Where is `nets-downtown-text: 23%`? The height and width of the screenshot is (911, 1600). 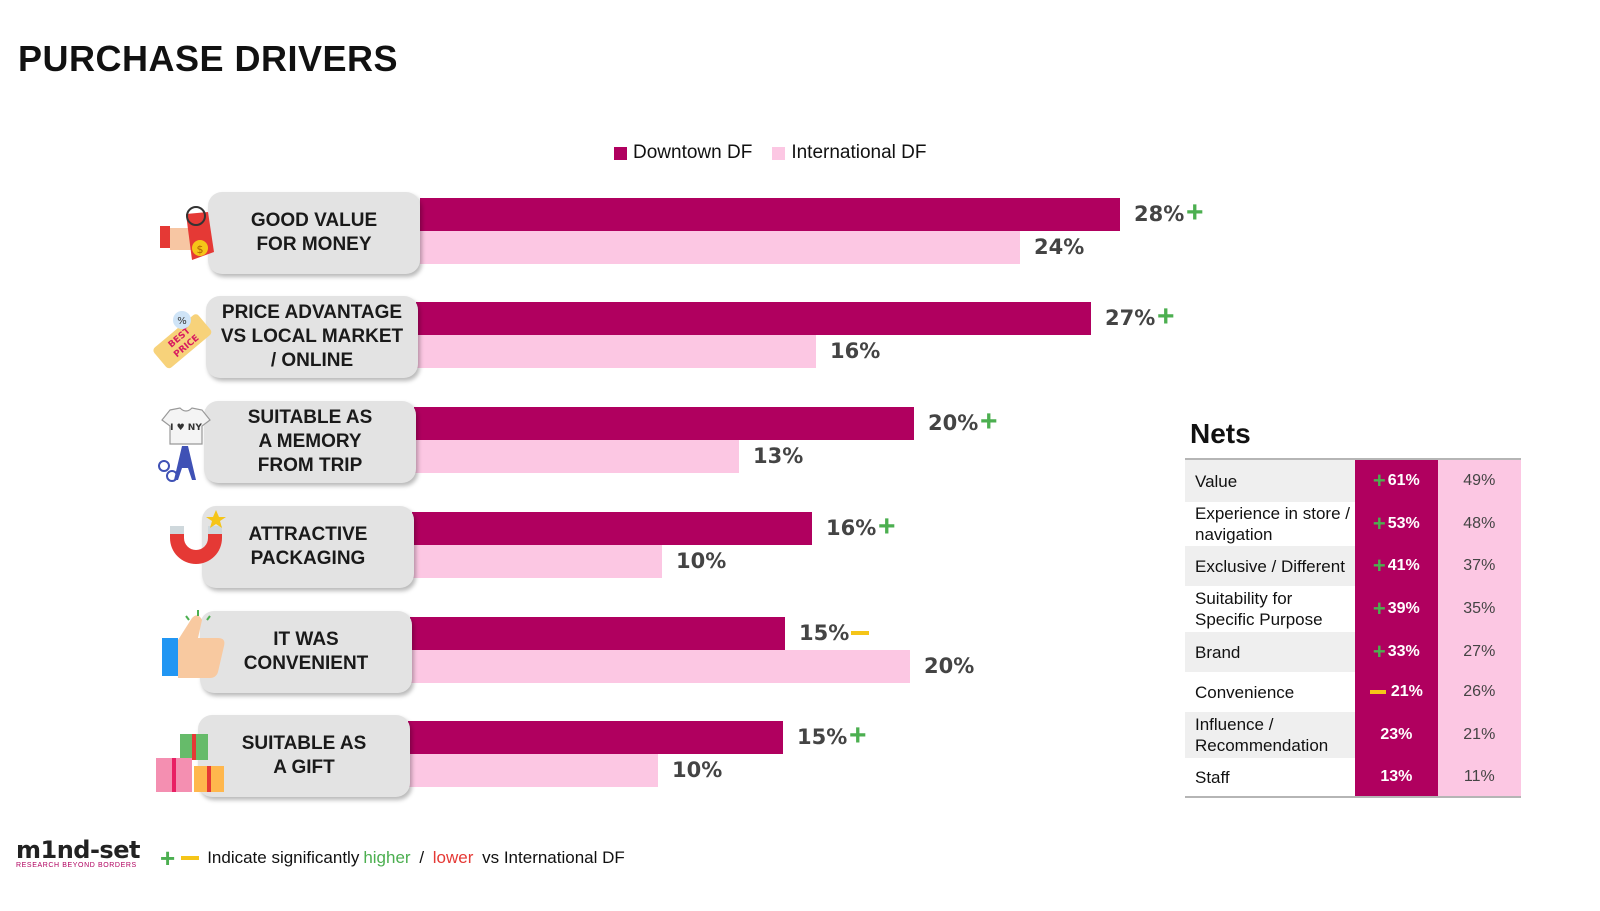
nets-downtown-text: 23% is located at coordinates (1396, 734).